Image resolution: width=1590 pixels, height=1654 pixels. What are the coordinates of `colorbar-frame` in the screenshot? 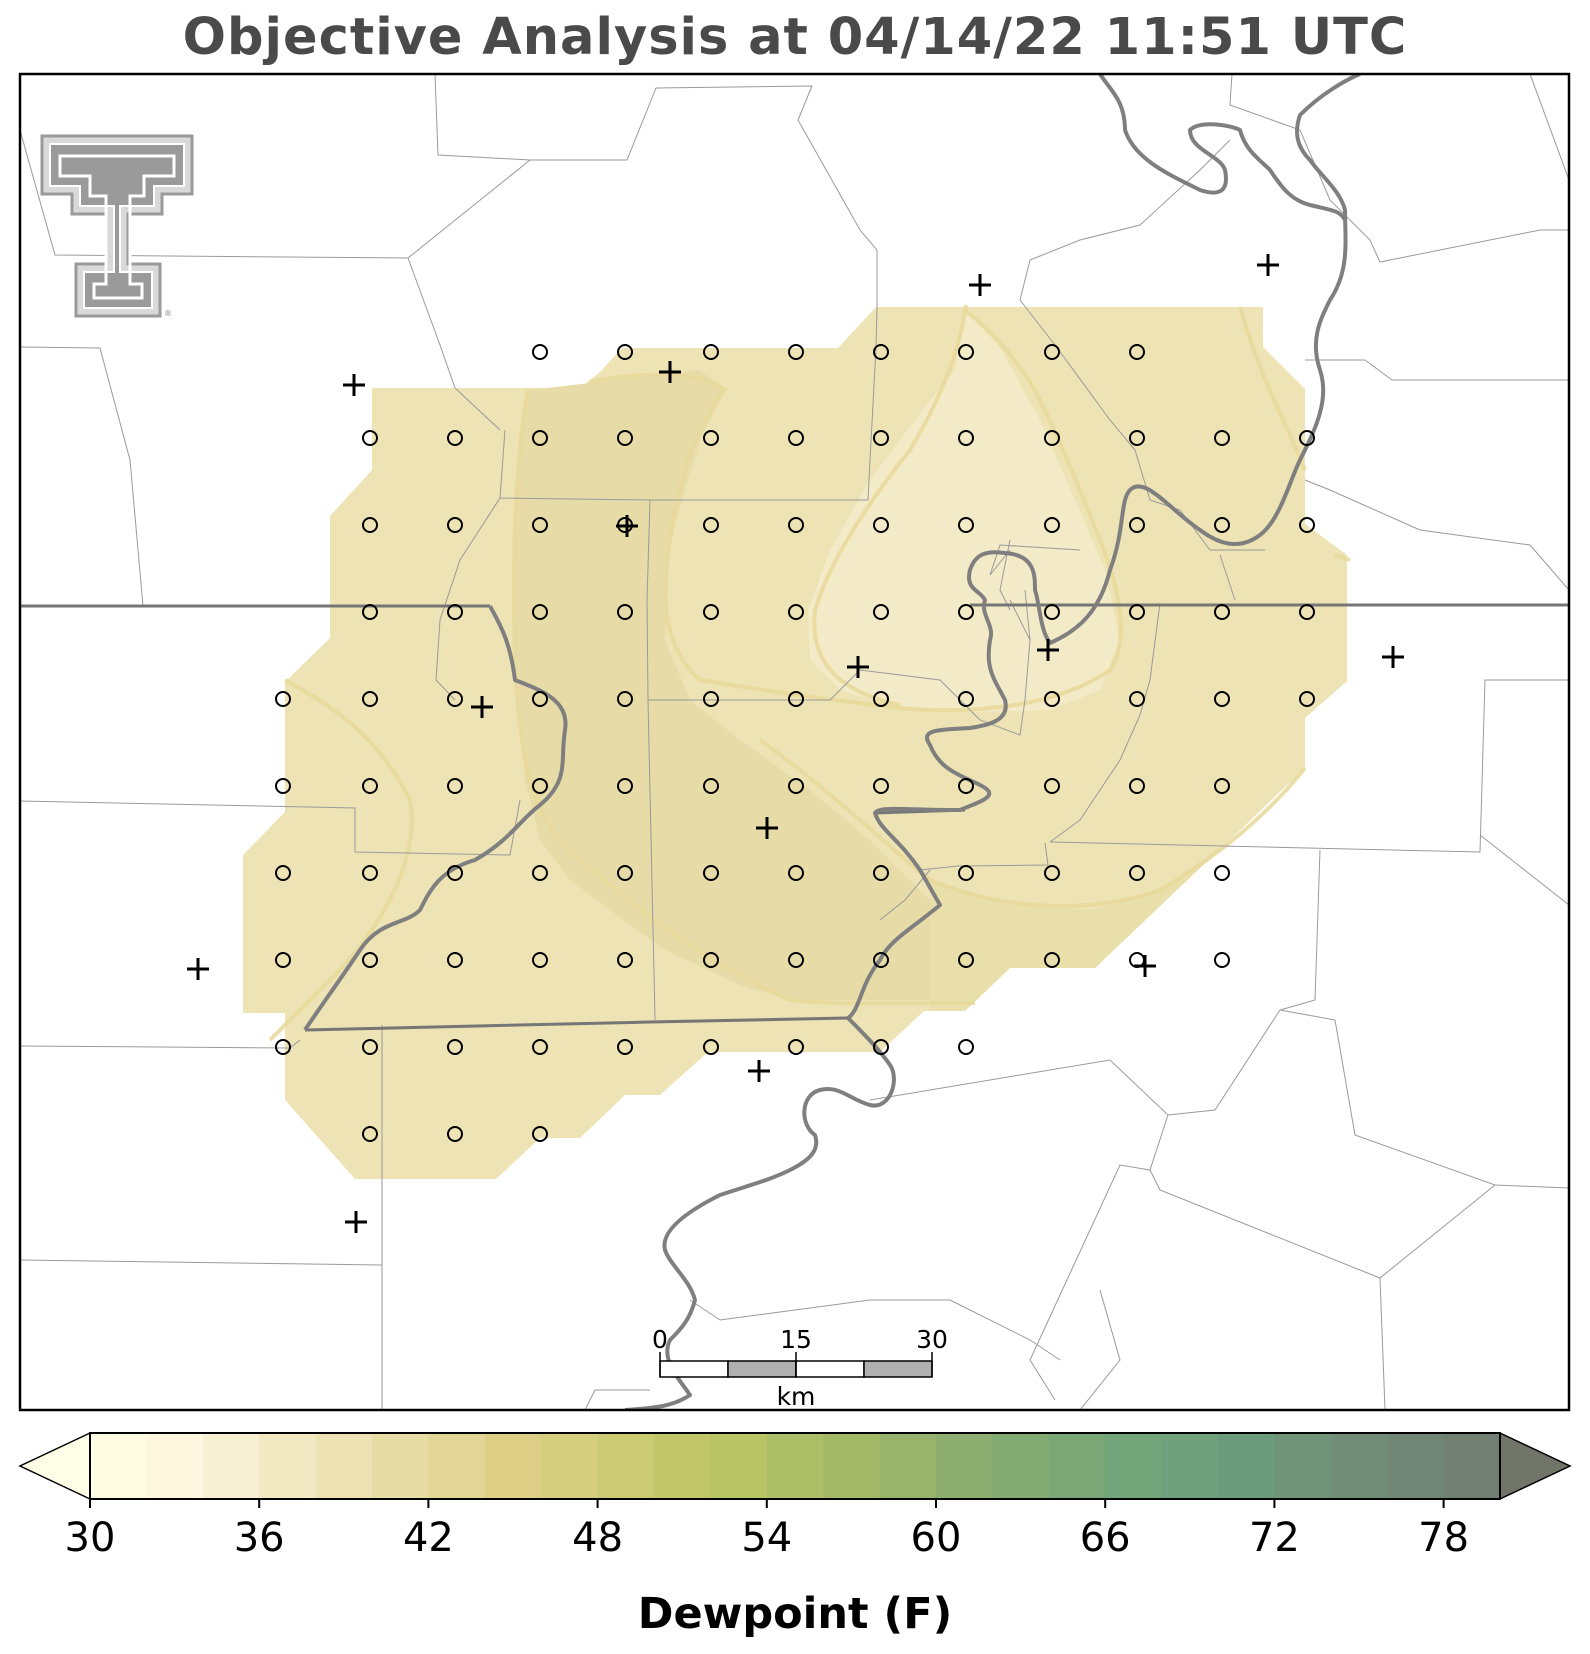 It's located at (795, 1466).